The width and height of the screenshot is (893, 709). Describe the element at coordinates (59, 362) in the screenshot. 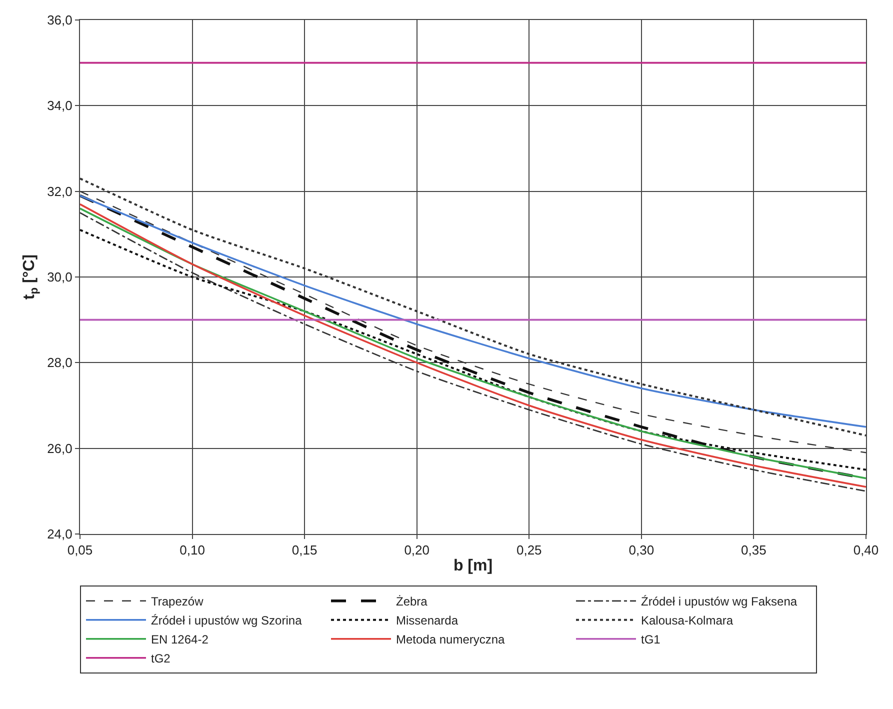

I see `y-tick-label: 28,0` at that location.